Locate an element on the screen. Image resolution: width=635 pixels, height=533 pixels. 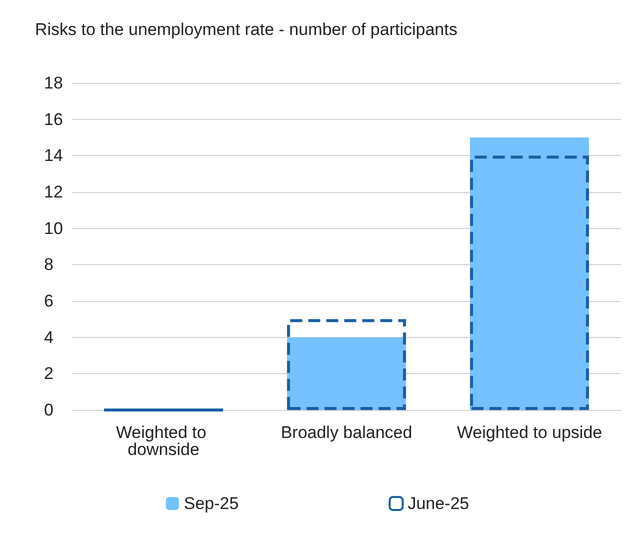
legend-label: Sep-25 is located at coordinates (211, 503).